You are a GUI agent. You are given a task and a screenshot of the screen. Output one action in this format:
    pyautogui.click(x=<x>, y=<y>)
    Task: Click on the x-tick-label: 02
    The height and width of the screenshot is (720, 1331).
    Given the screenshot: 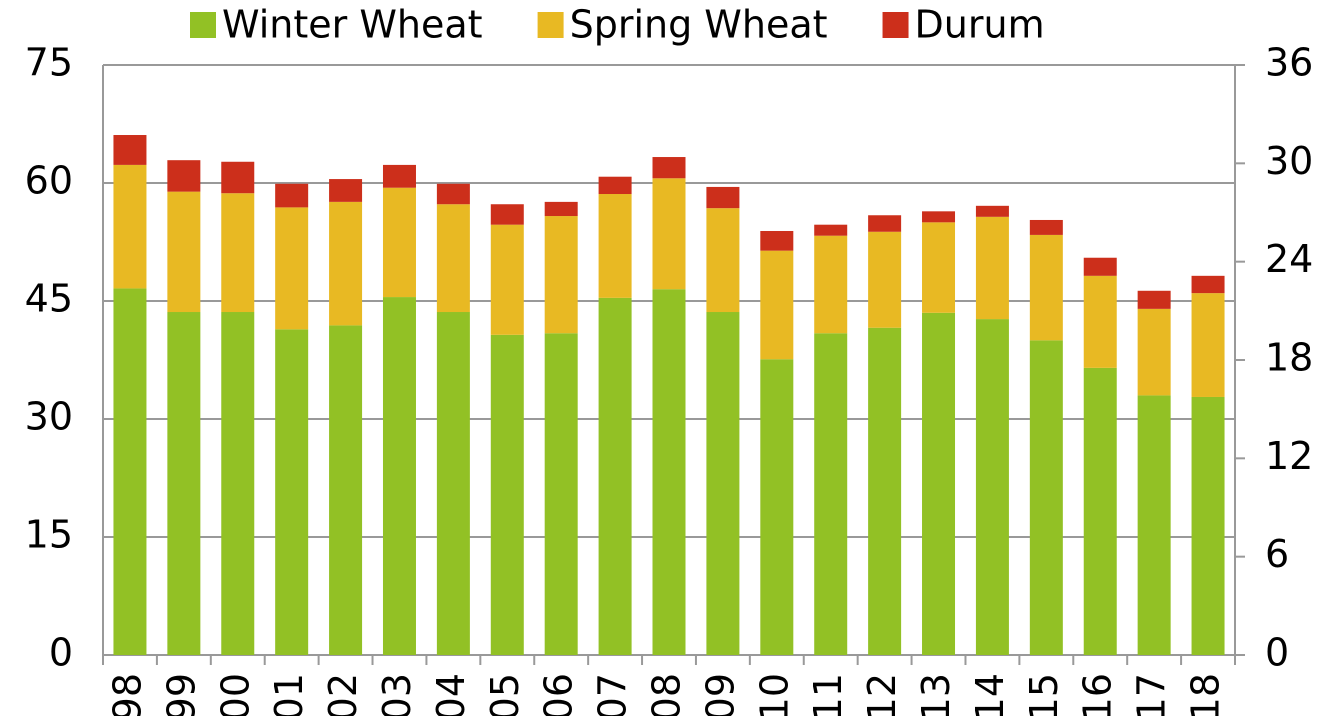 What is the action you would take?
    pyautogui.click(x=343, y=694)
    